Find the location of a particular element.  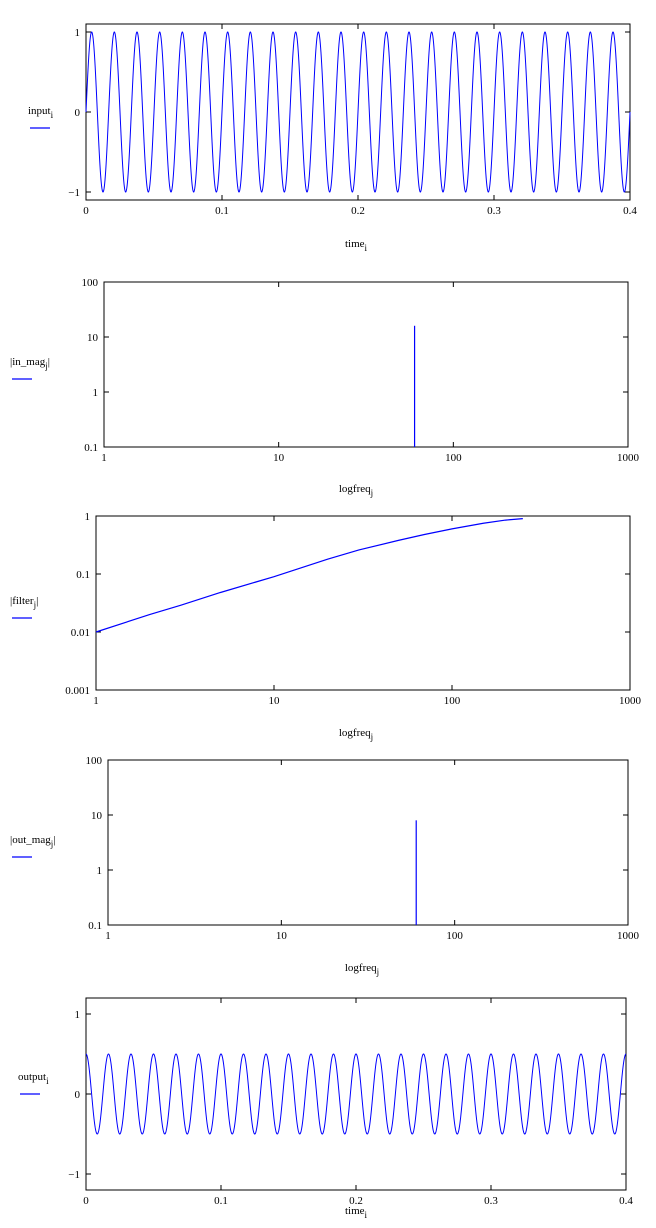

y-tick-label: 0.001 is located at coordinates (77, 691).